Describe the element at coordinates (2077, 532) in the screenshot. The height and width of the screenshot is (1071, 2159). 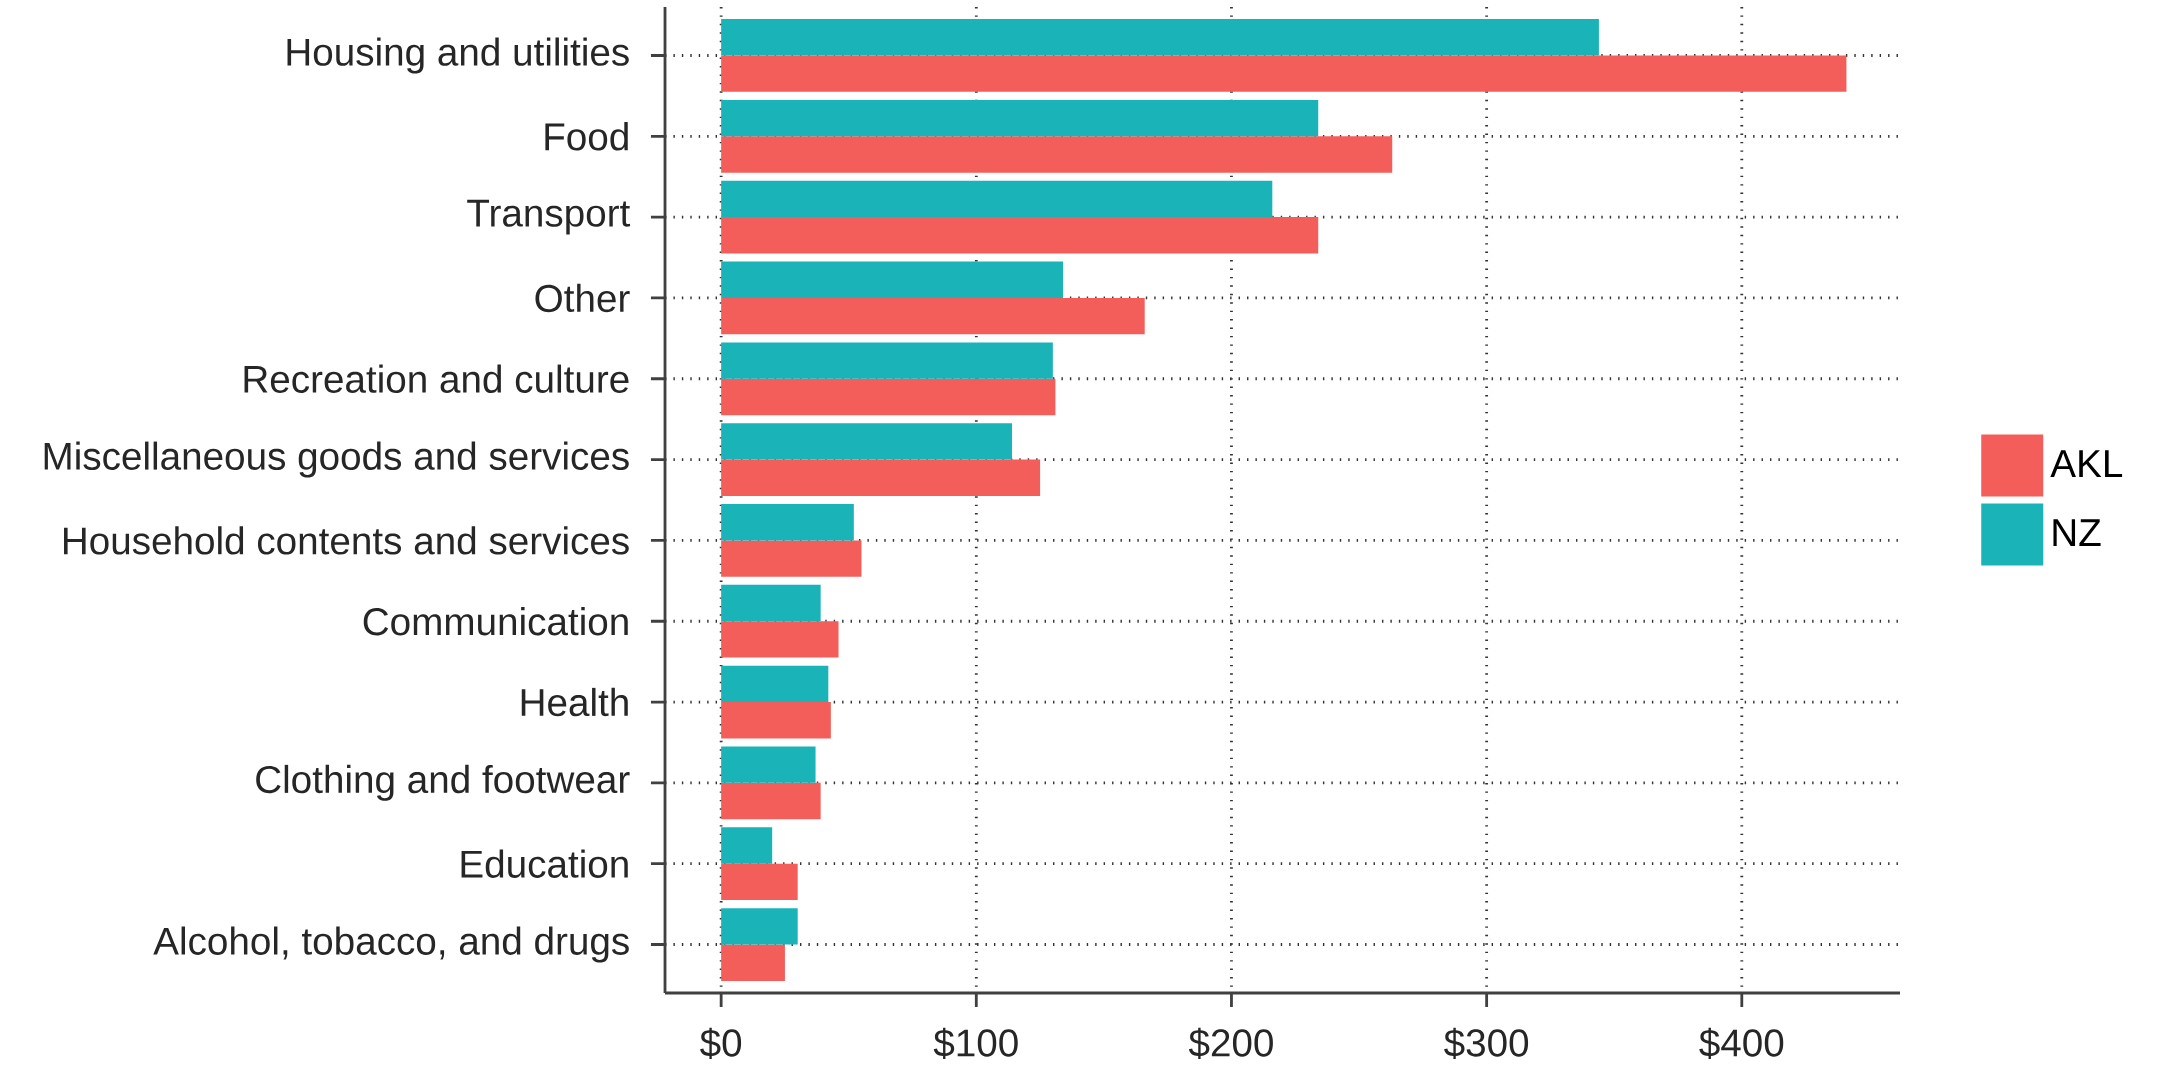
I see `legend-label: NZ` at that location.